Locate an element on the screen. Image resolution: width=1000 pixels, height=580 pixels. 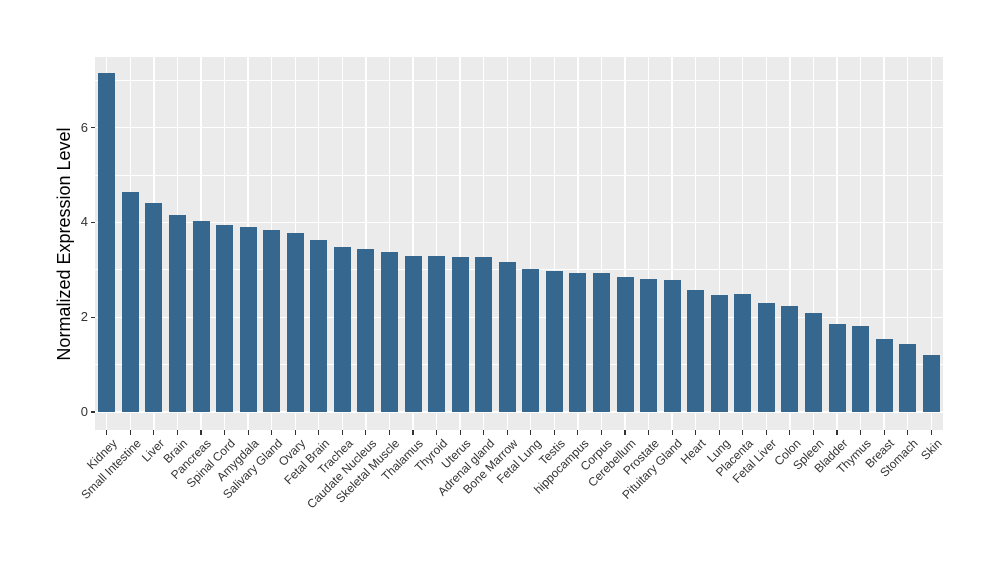
y-tick-label: 2 is located at coordinates (84, 317).